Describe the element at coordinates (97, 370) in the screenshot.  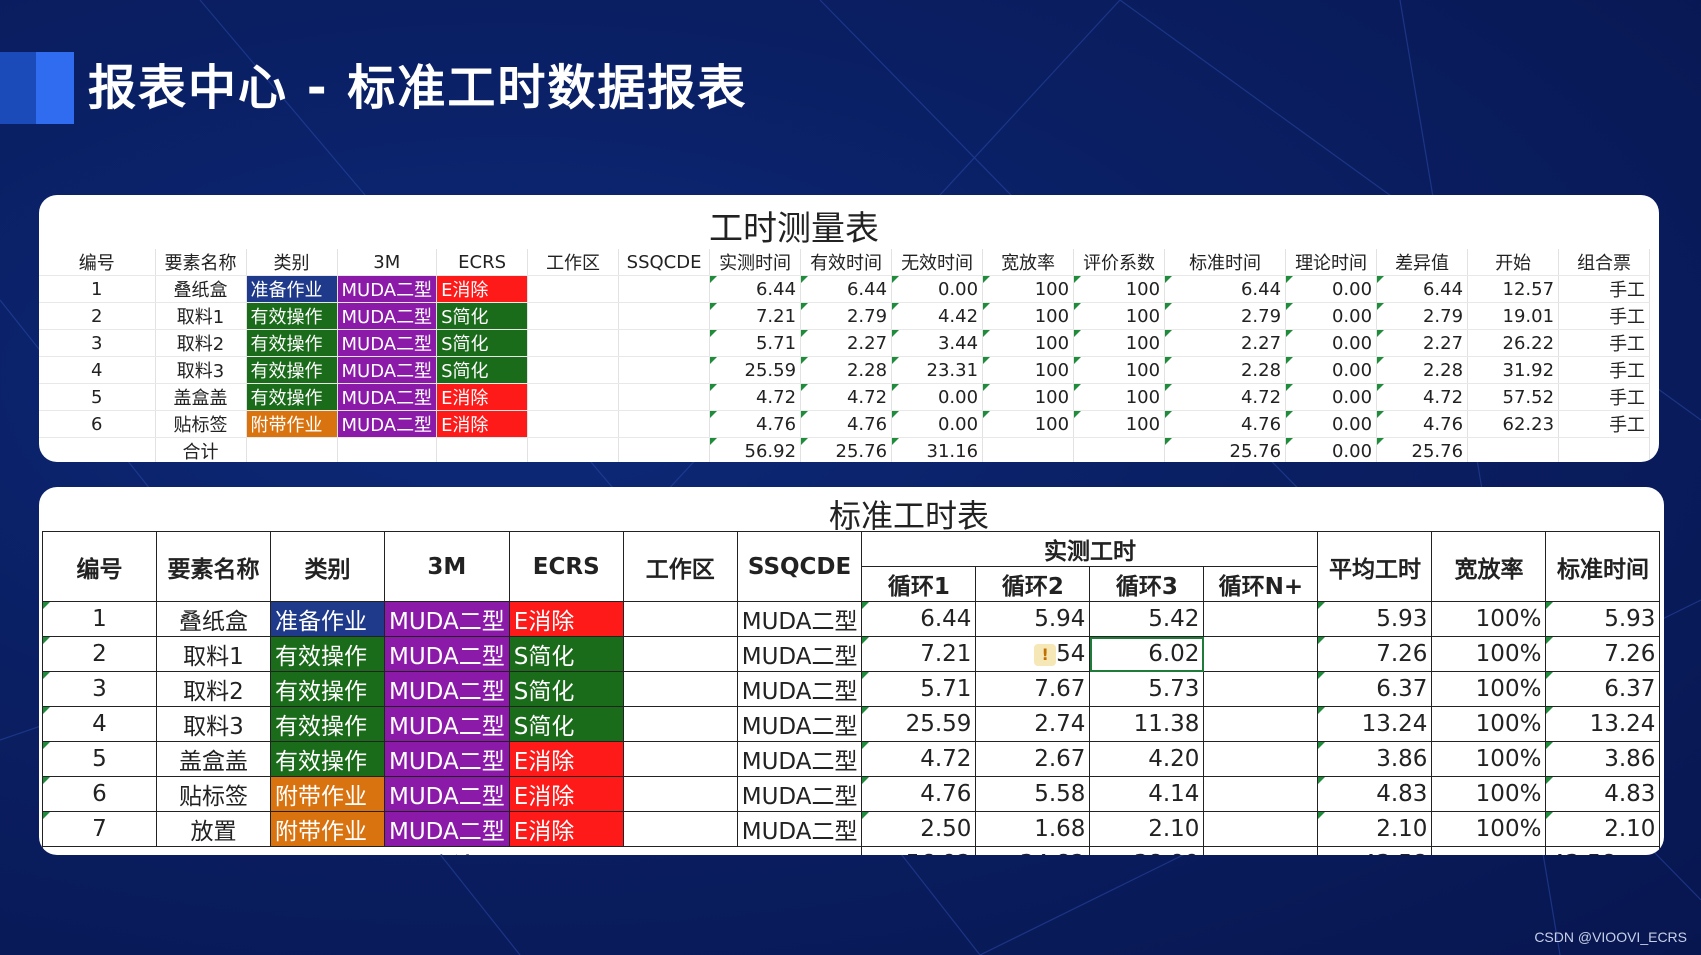
I see `table1-cell-id: 4` at that location.